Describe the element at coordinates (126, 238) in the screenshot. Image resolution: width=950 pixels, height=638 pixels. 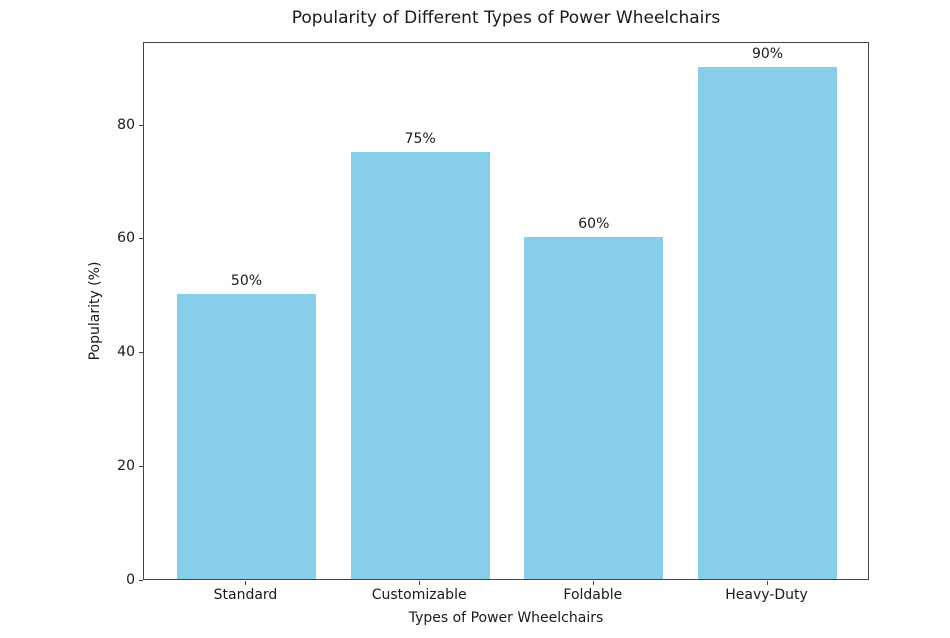
I see `y-tick-label: 60` at that location.